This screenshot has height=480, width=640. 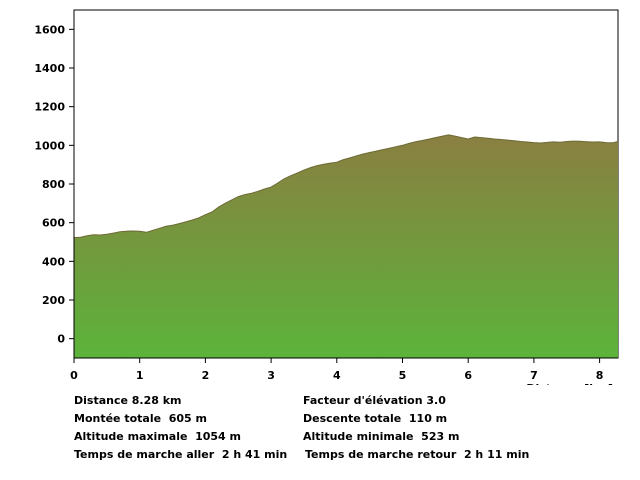 What do you see at coordinates (157, 436) in the screenshot?
I see `max-altitude-stat: Altitude maximale 1054 m` at bounding box center [157, 436].